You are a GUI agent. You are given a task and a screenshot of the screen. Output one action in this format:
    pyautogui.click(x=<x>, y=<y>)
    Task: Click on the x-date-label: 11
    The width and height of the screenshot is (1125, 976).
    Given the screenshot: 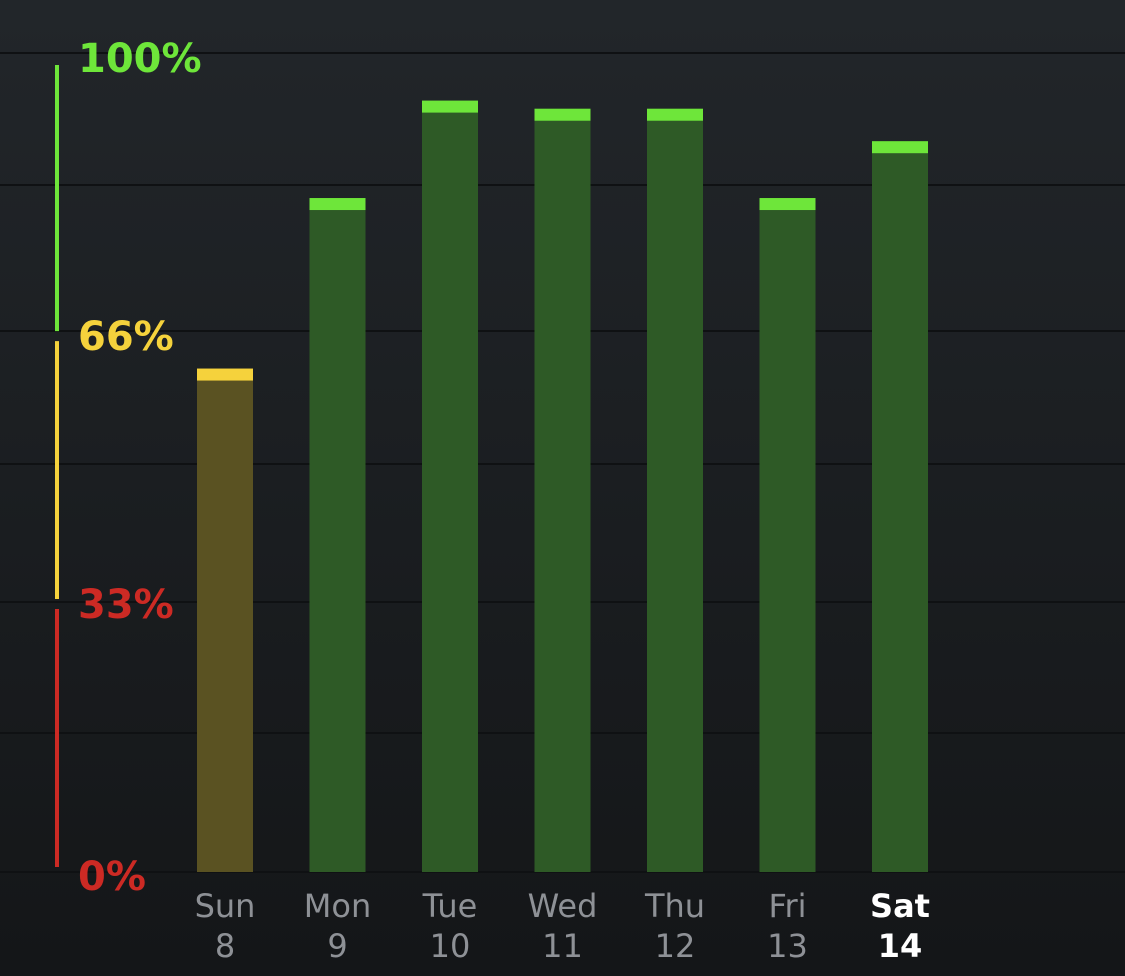 What is the action you would take?
    pyautogui.click(x=562, y=946)
    